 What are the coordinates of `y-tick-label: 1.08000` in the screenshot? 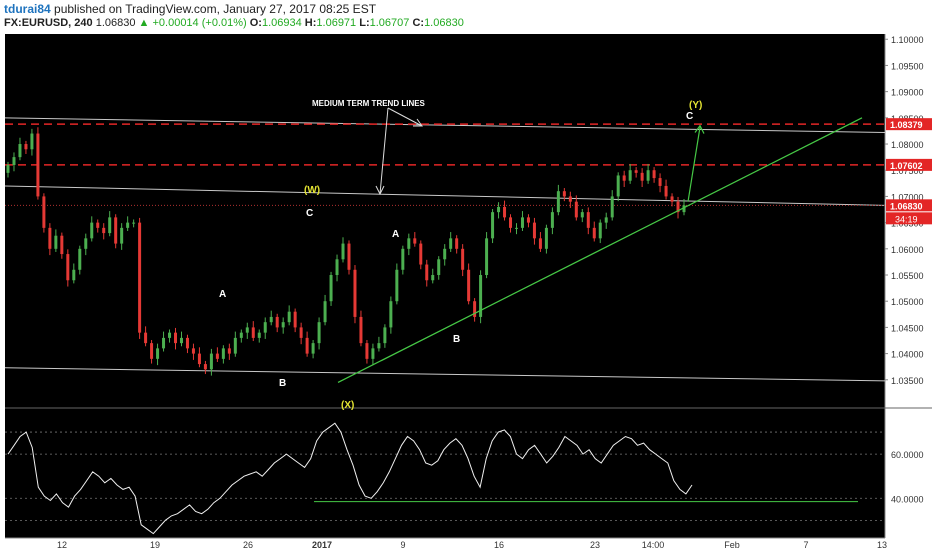 It's located at (907, 145).